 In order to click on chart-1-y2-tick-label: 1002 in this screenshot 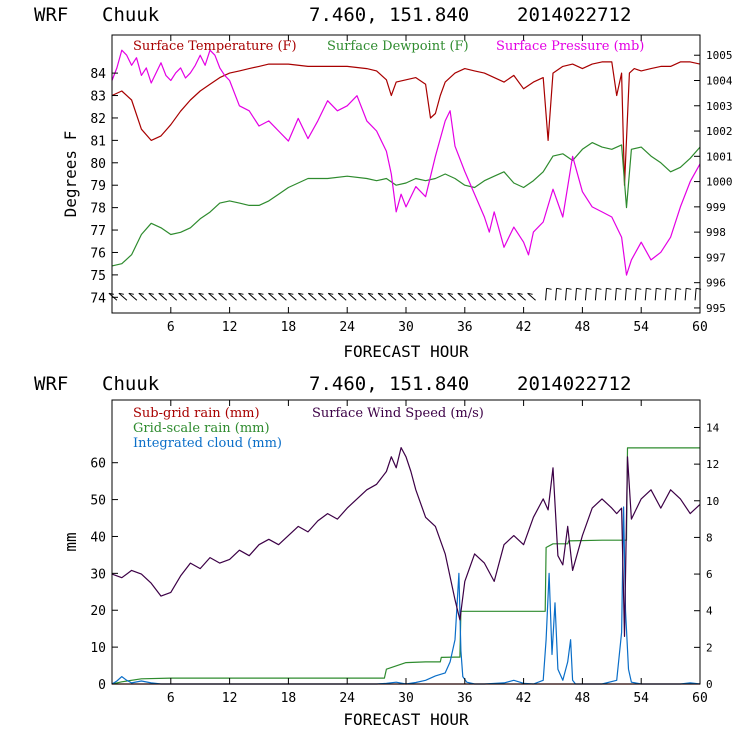, I will do `click(719, 131)`.